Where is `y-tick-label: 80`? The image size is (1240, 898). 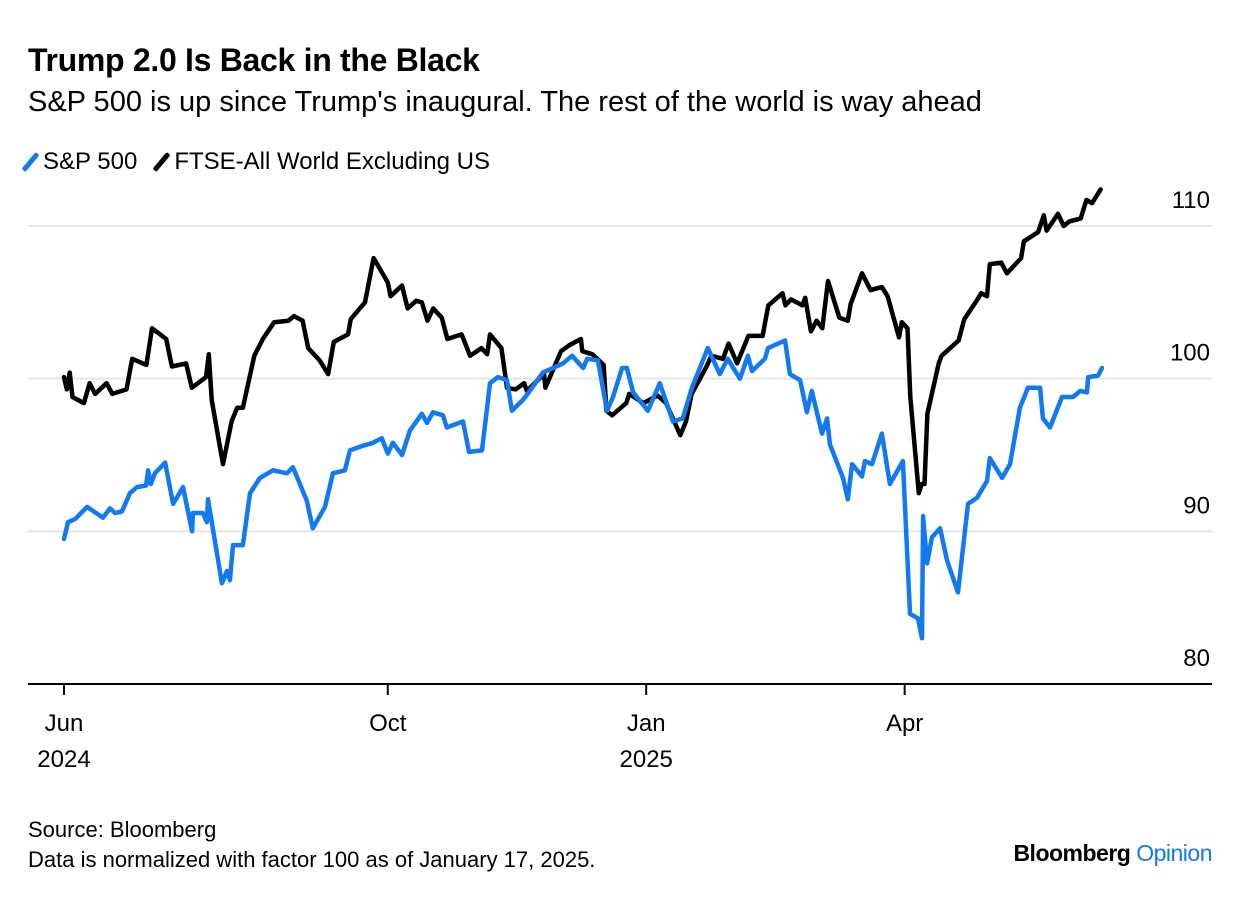 y-tick-label: 80 is located at coordinates (1196, 658).